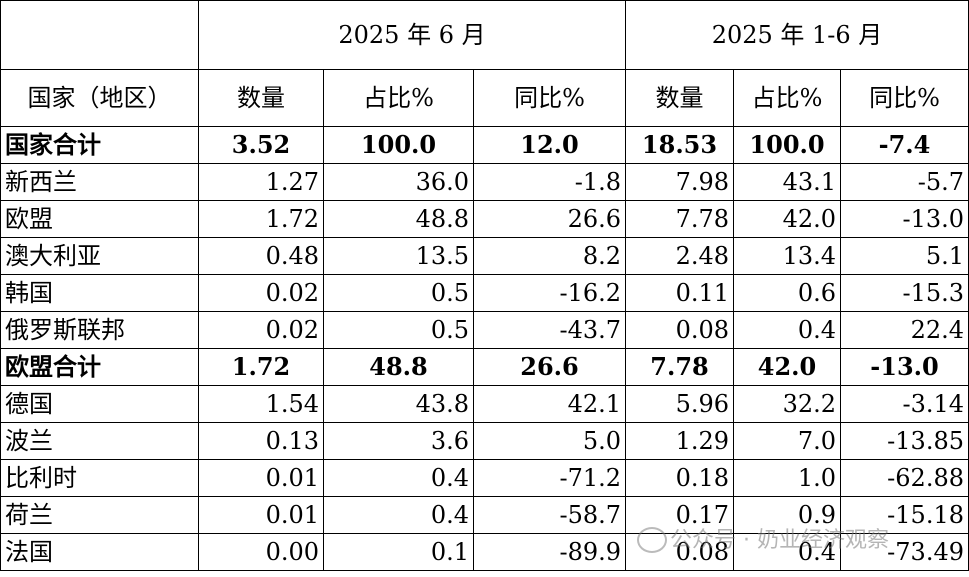  Describe the element at coordinates (99, 145) in the screenshot. I see `region-cell: 国家合计` at that location.